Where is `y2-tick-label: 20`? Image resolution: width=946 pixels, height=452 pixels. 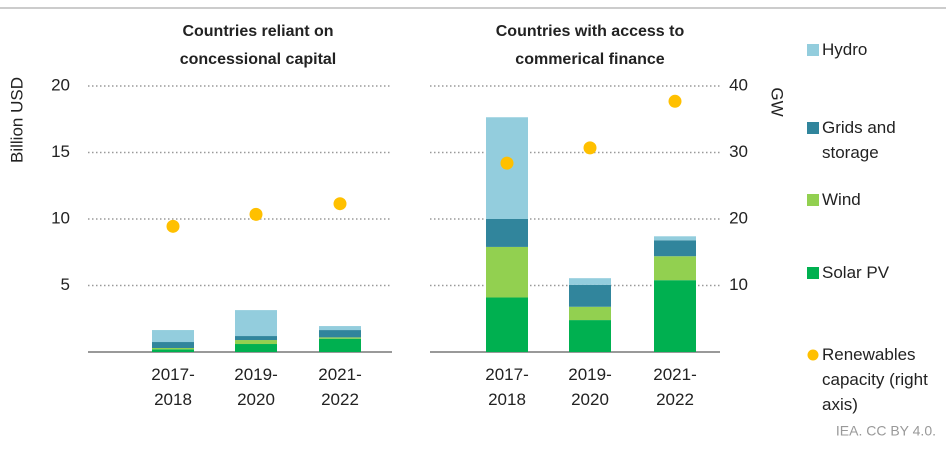
y2-tick-label: 20 is located at coordinates (738, 217).